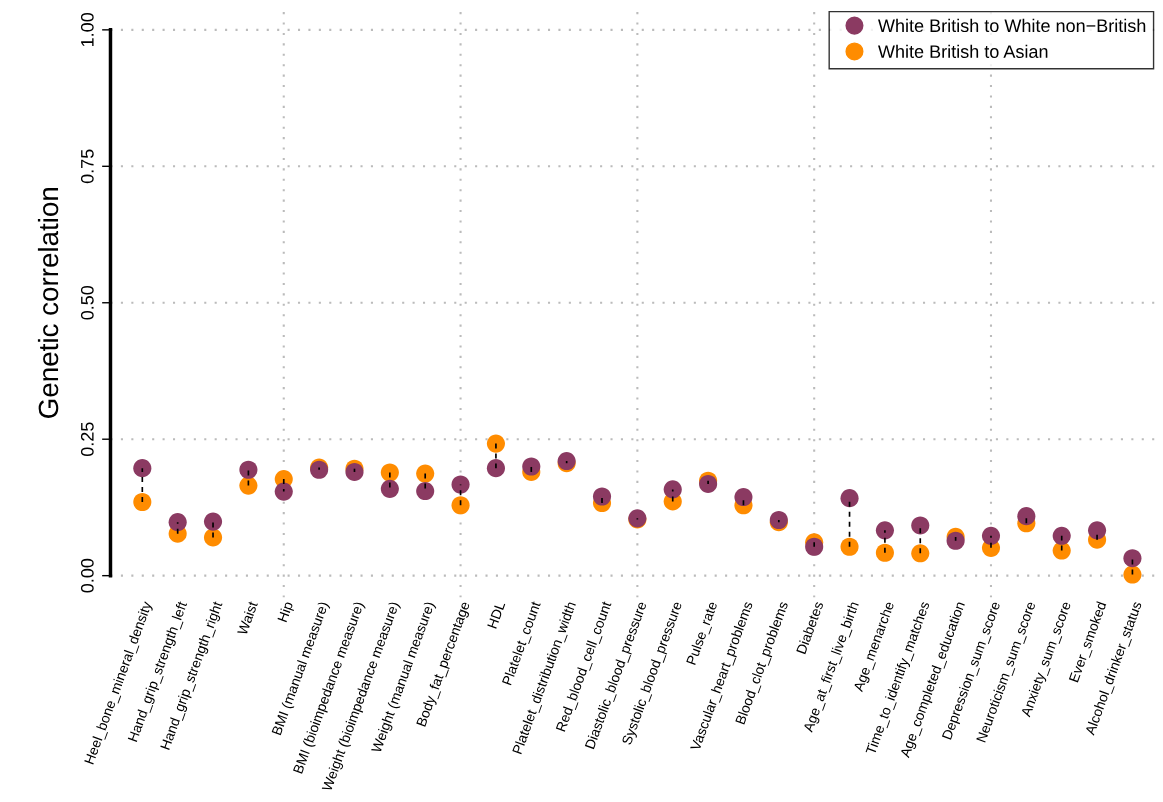 Image resolution: width=1163 pixels, height=802 pixels. Describe the element at coordinates (87, 439) in the screenshot. I see `y-tick-label: 0.25` at that location.